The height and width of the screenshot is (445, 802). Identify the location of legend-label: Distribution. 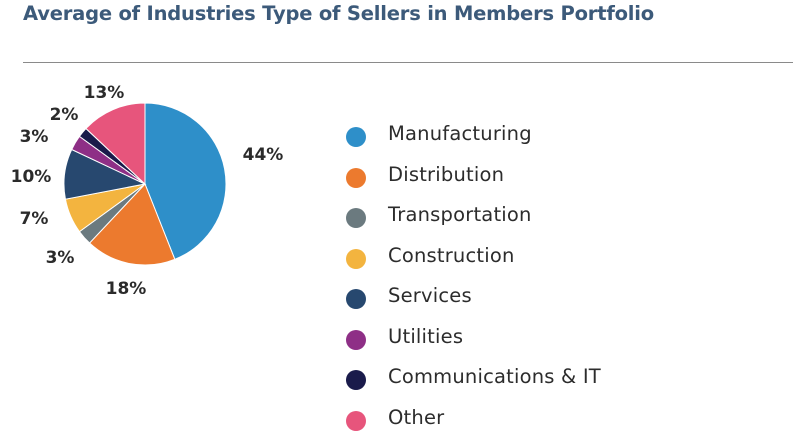
(446, 174).